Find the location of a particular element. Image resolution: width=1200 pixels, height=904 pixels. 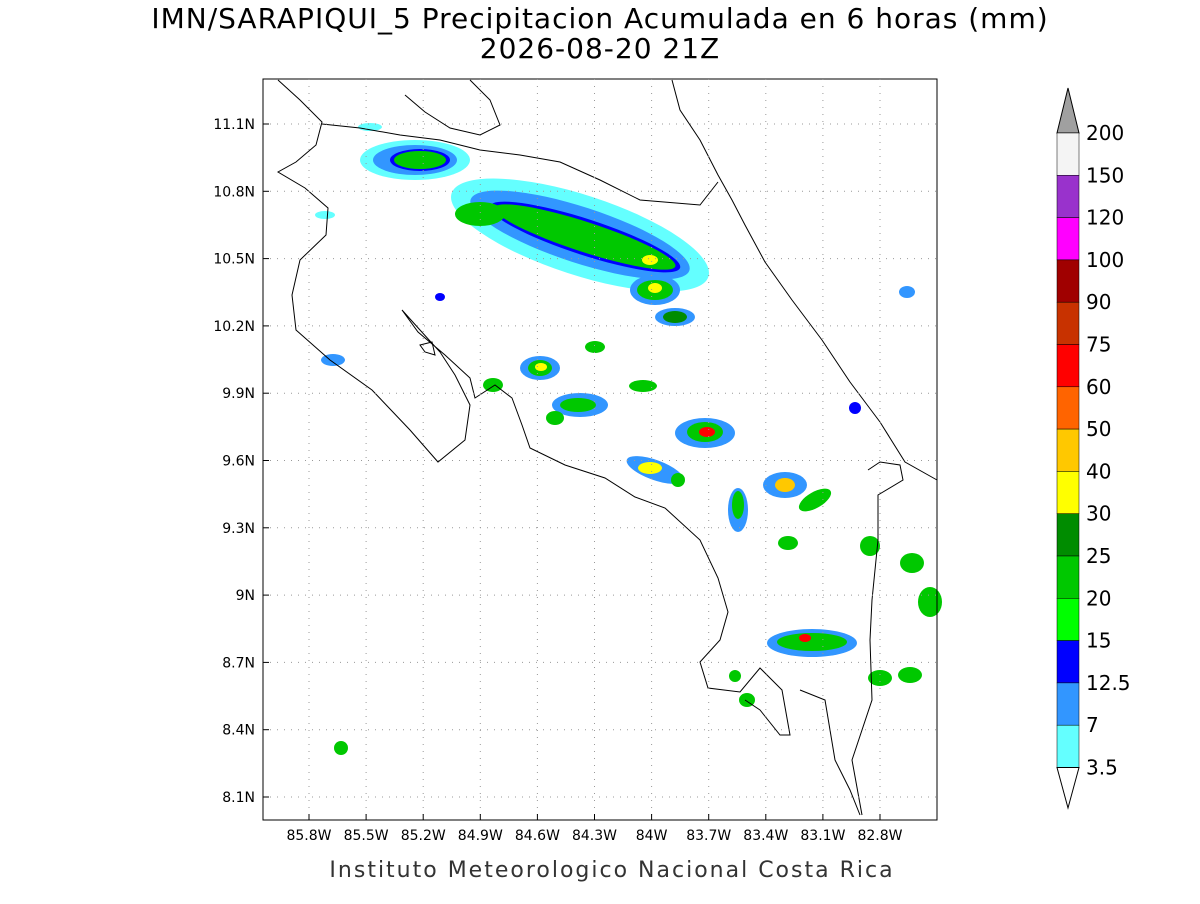

colorbar-label: 90 is located at coordinates (1098, 302).